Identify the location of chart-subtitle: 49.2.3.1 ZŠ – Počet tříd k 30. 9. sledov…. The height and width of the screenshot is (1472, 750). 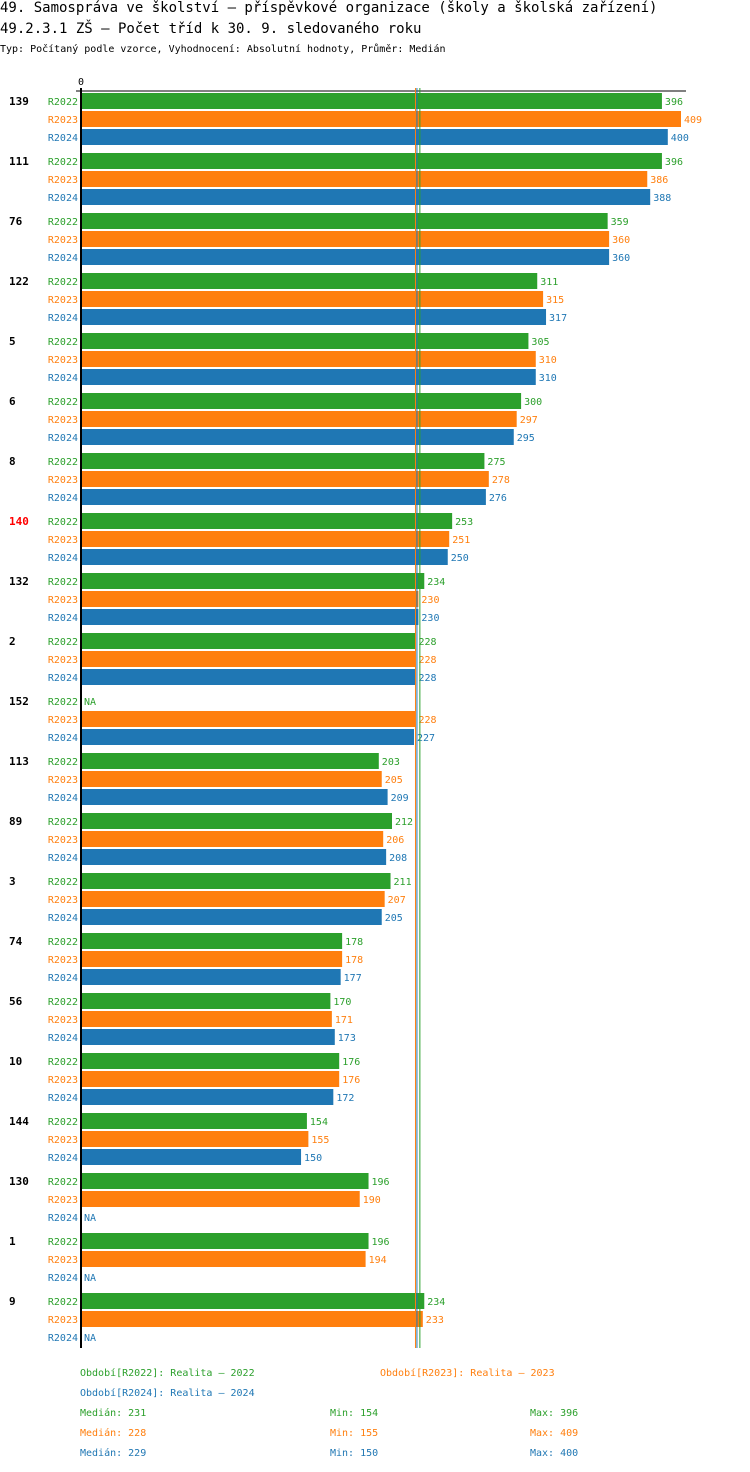
(211, 29).